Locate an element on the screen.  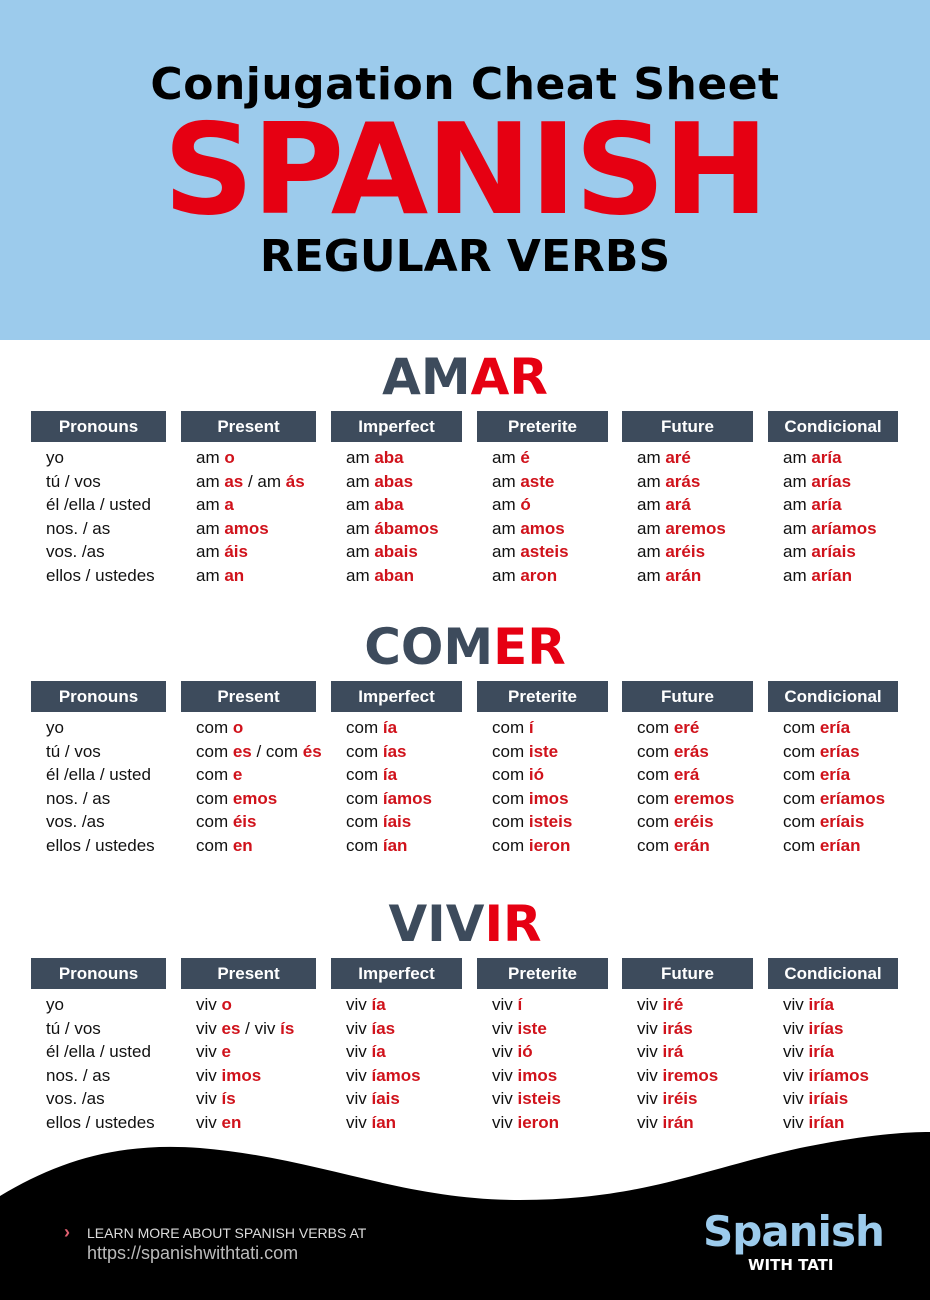
conjugation-cell: viv irán is located at coordinates (687, 1123).